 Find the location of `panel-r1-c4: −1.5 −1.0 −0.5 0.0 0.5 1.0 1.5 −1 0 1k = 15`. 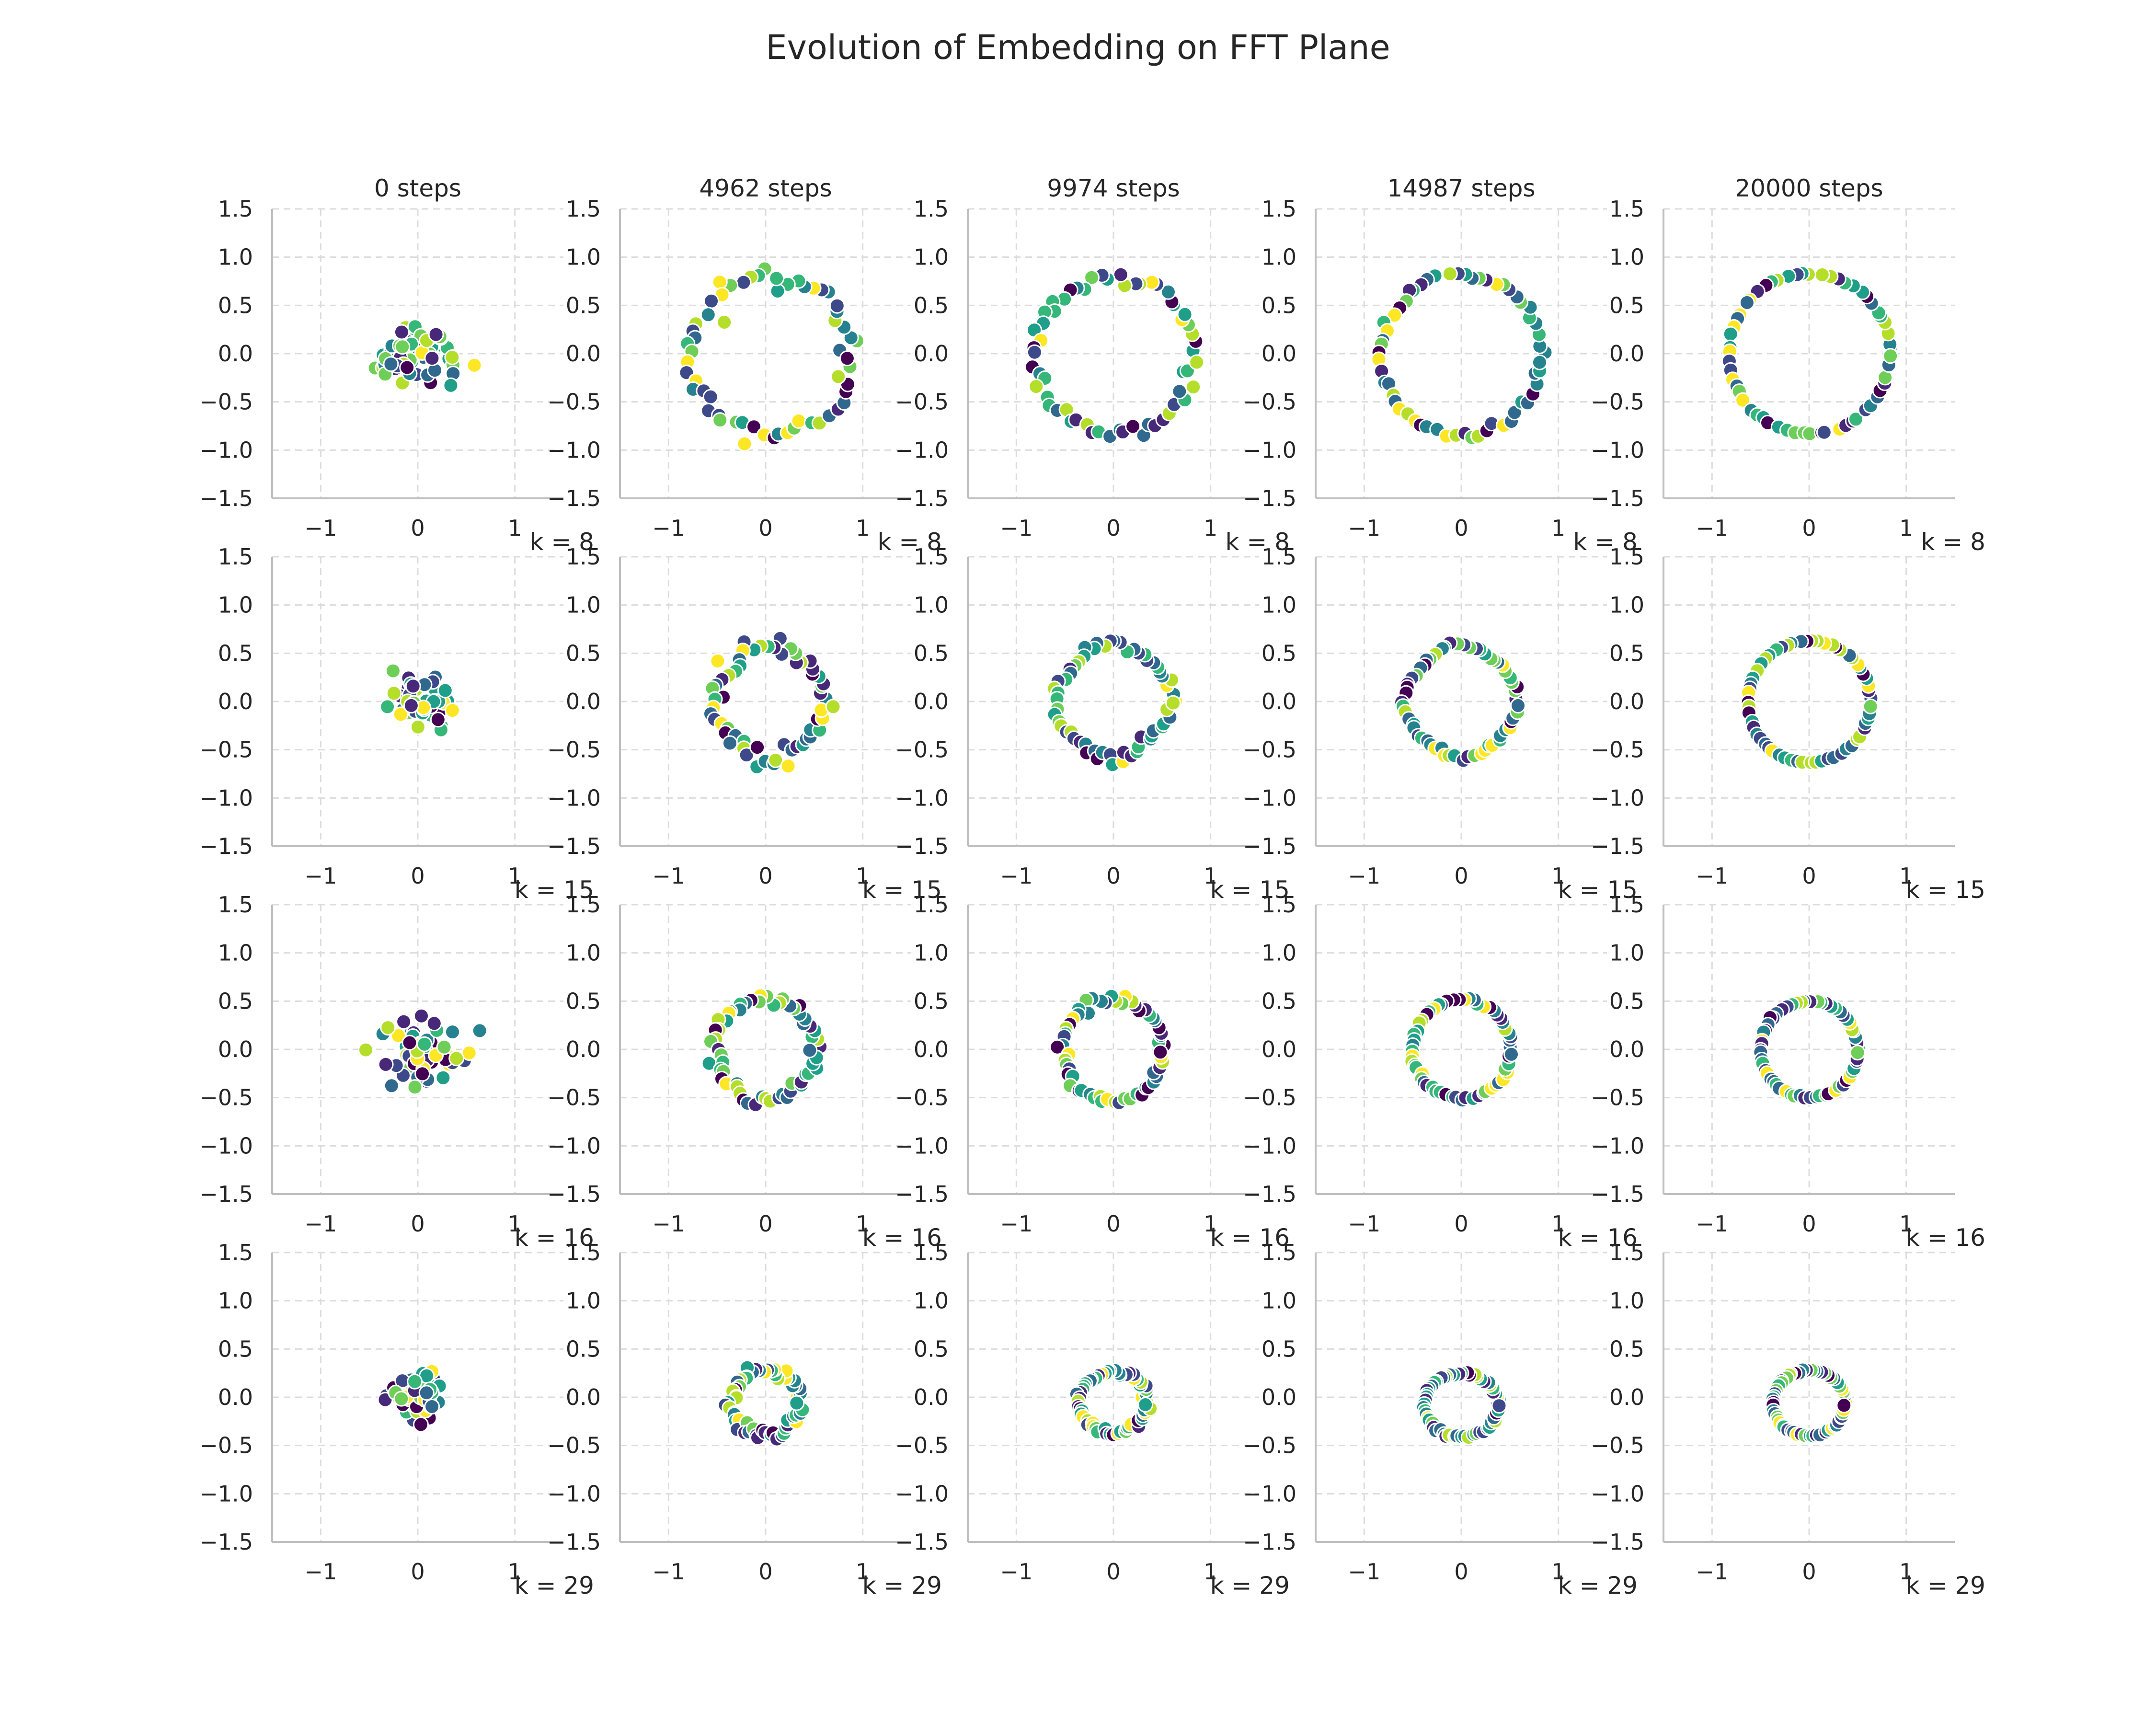

panel-r1-c4: −1.5 −1.0 −0.5 0.0 0.5 1.0 1.5 −1 0 1k = 15 is located at coordinates (1788, 724).